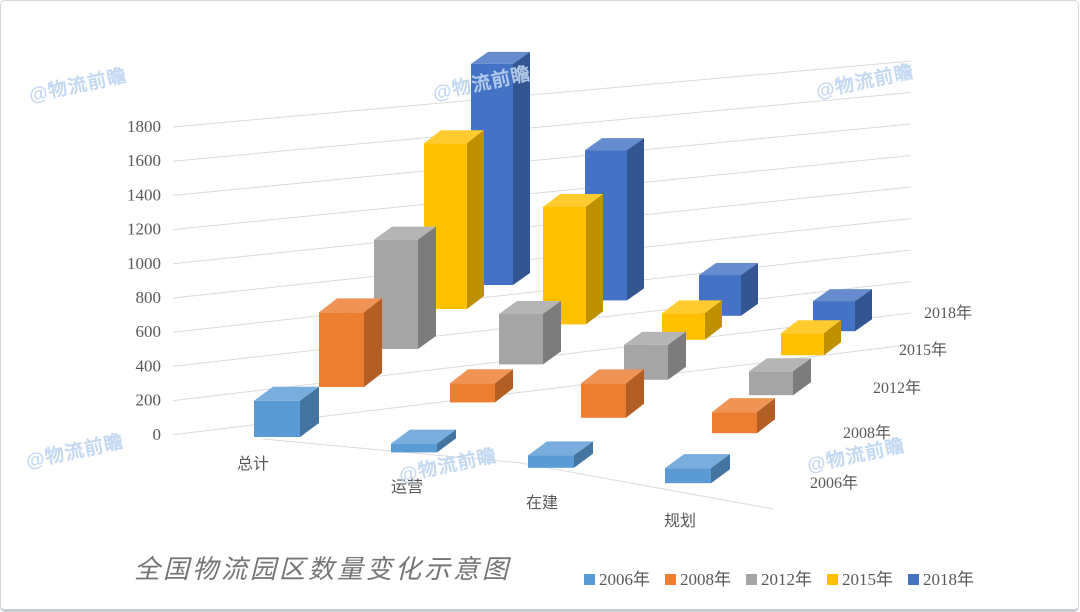 This screenshot has width=1080, height=612. I want to click on bar-2015年-规划-side, so click(832, 338).